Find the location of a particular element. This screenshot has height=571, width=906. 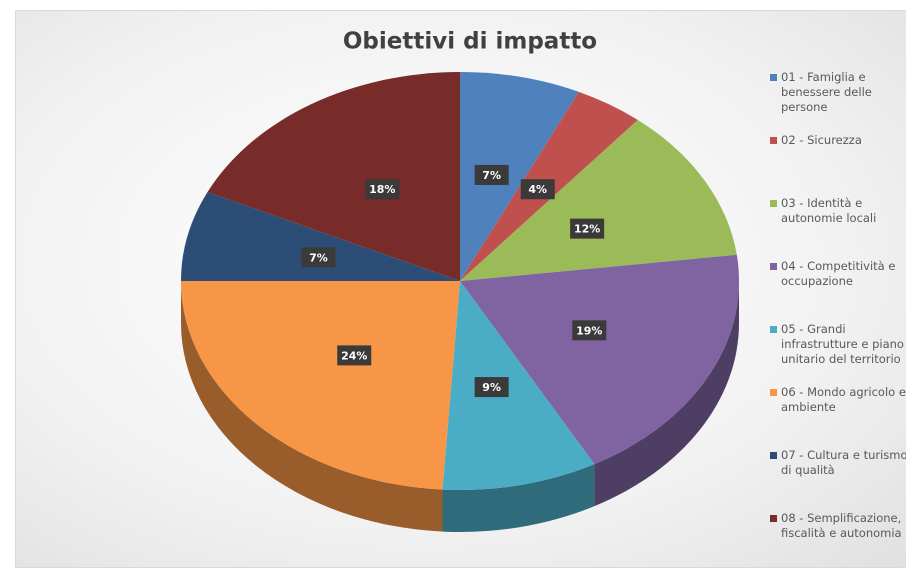

legend-label: 07 - Cultura e turismo di qualità is located at coordinates (843, 462).